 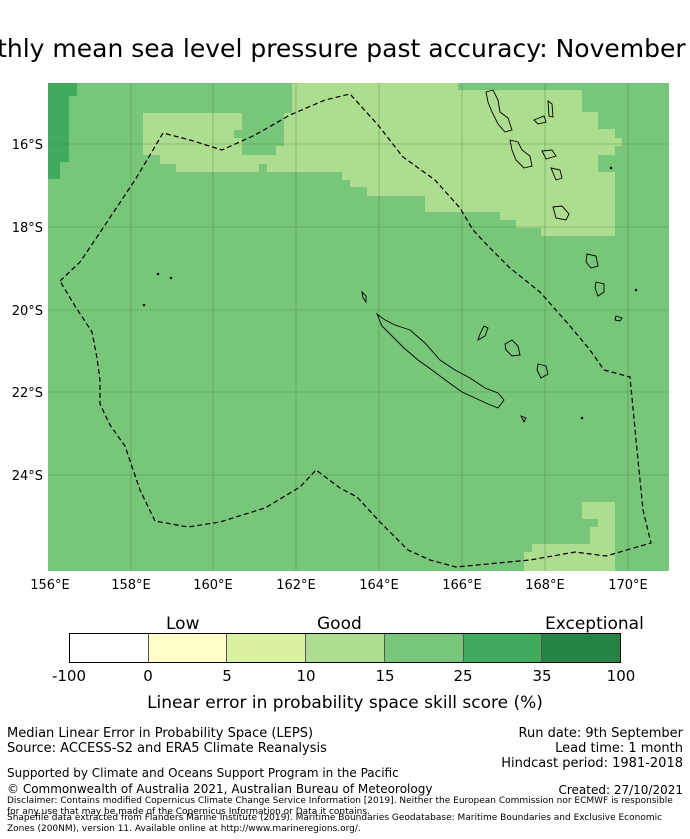 I want to click on colorbar-tick: 5, so click(x=227, y=676).